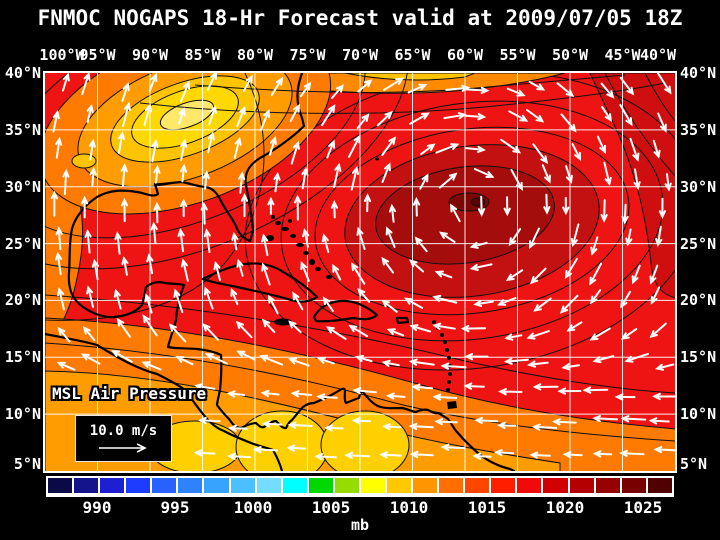 The image size is (720, 540). I want to click on lat-label: 10°N, so click(22, 414).